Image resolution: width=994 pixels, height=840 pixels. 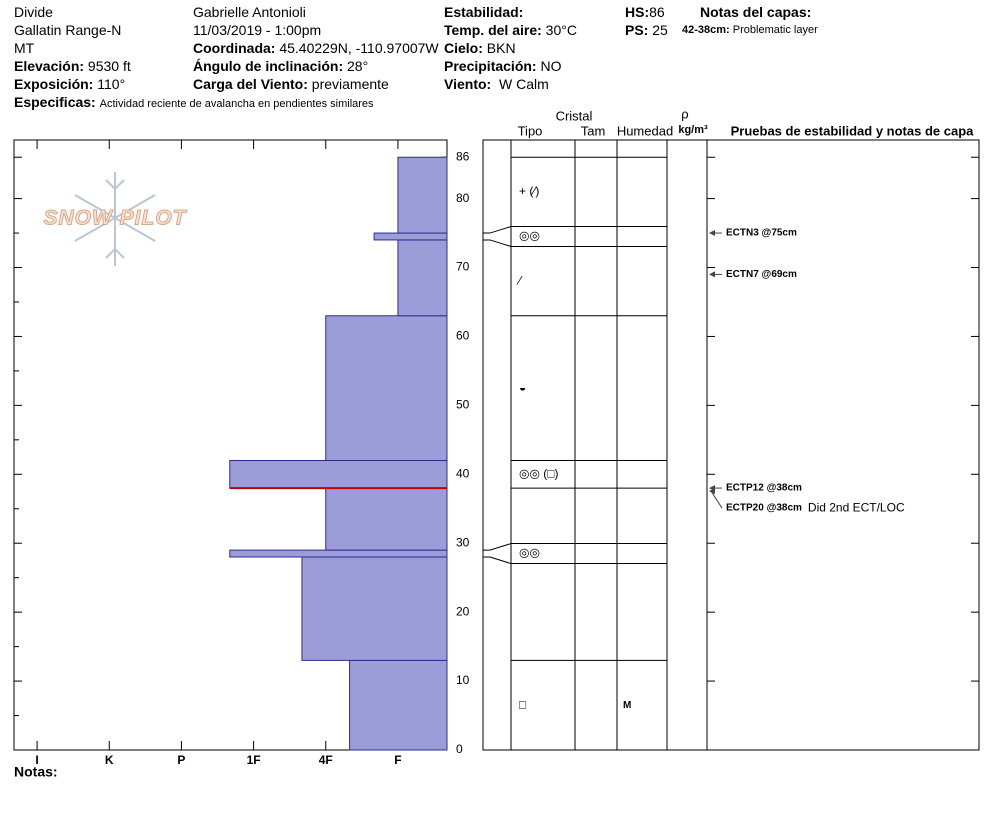 What do you see at coordinates (637, 12) in the screenshot?
I see `label: HS:` at bounding box center [637, 12].